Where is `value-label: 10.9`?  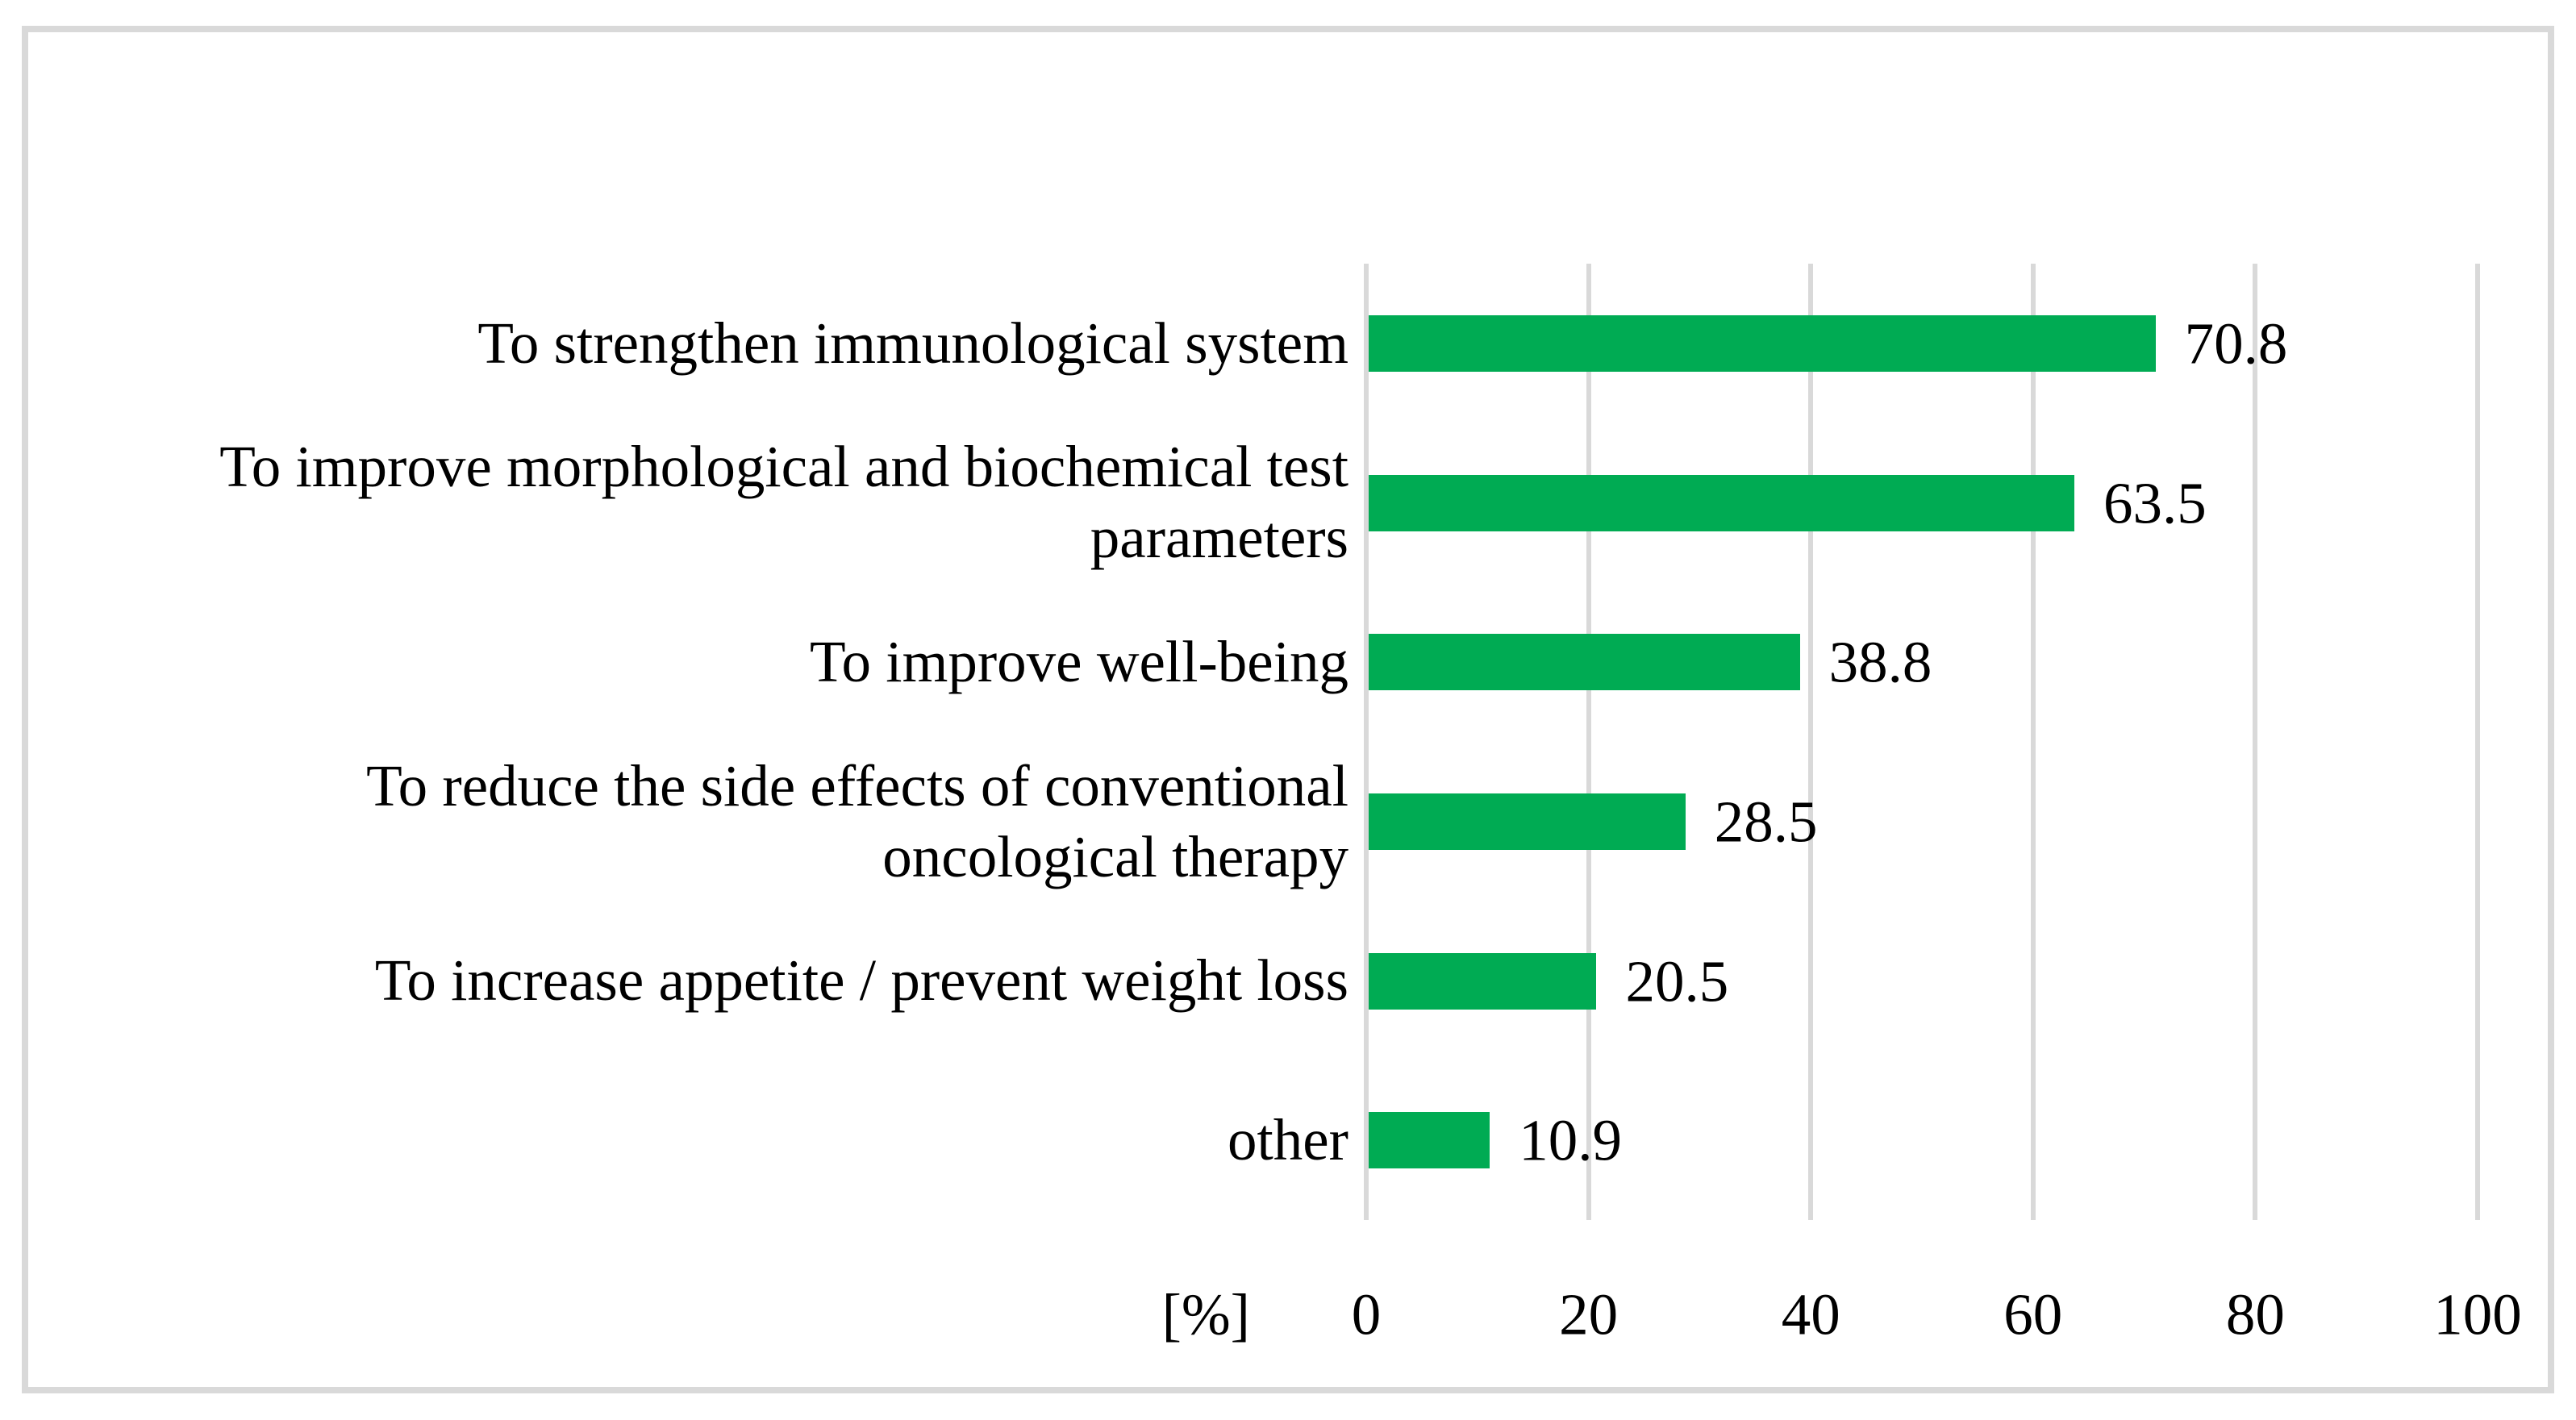
value-label: 10.9 is located at coordinates (1570, 1140).